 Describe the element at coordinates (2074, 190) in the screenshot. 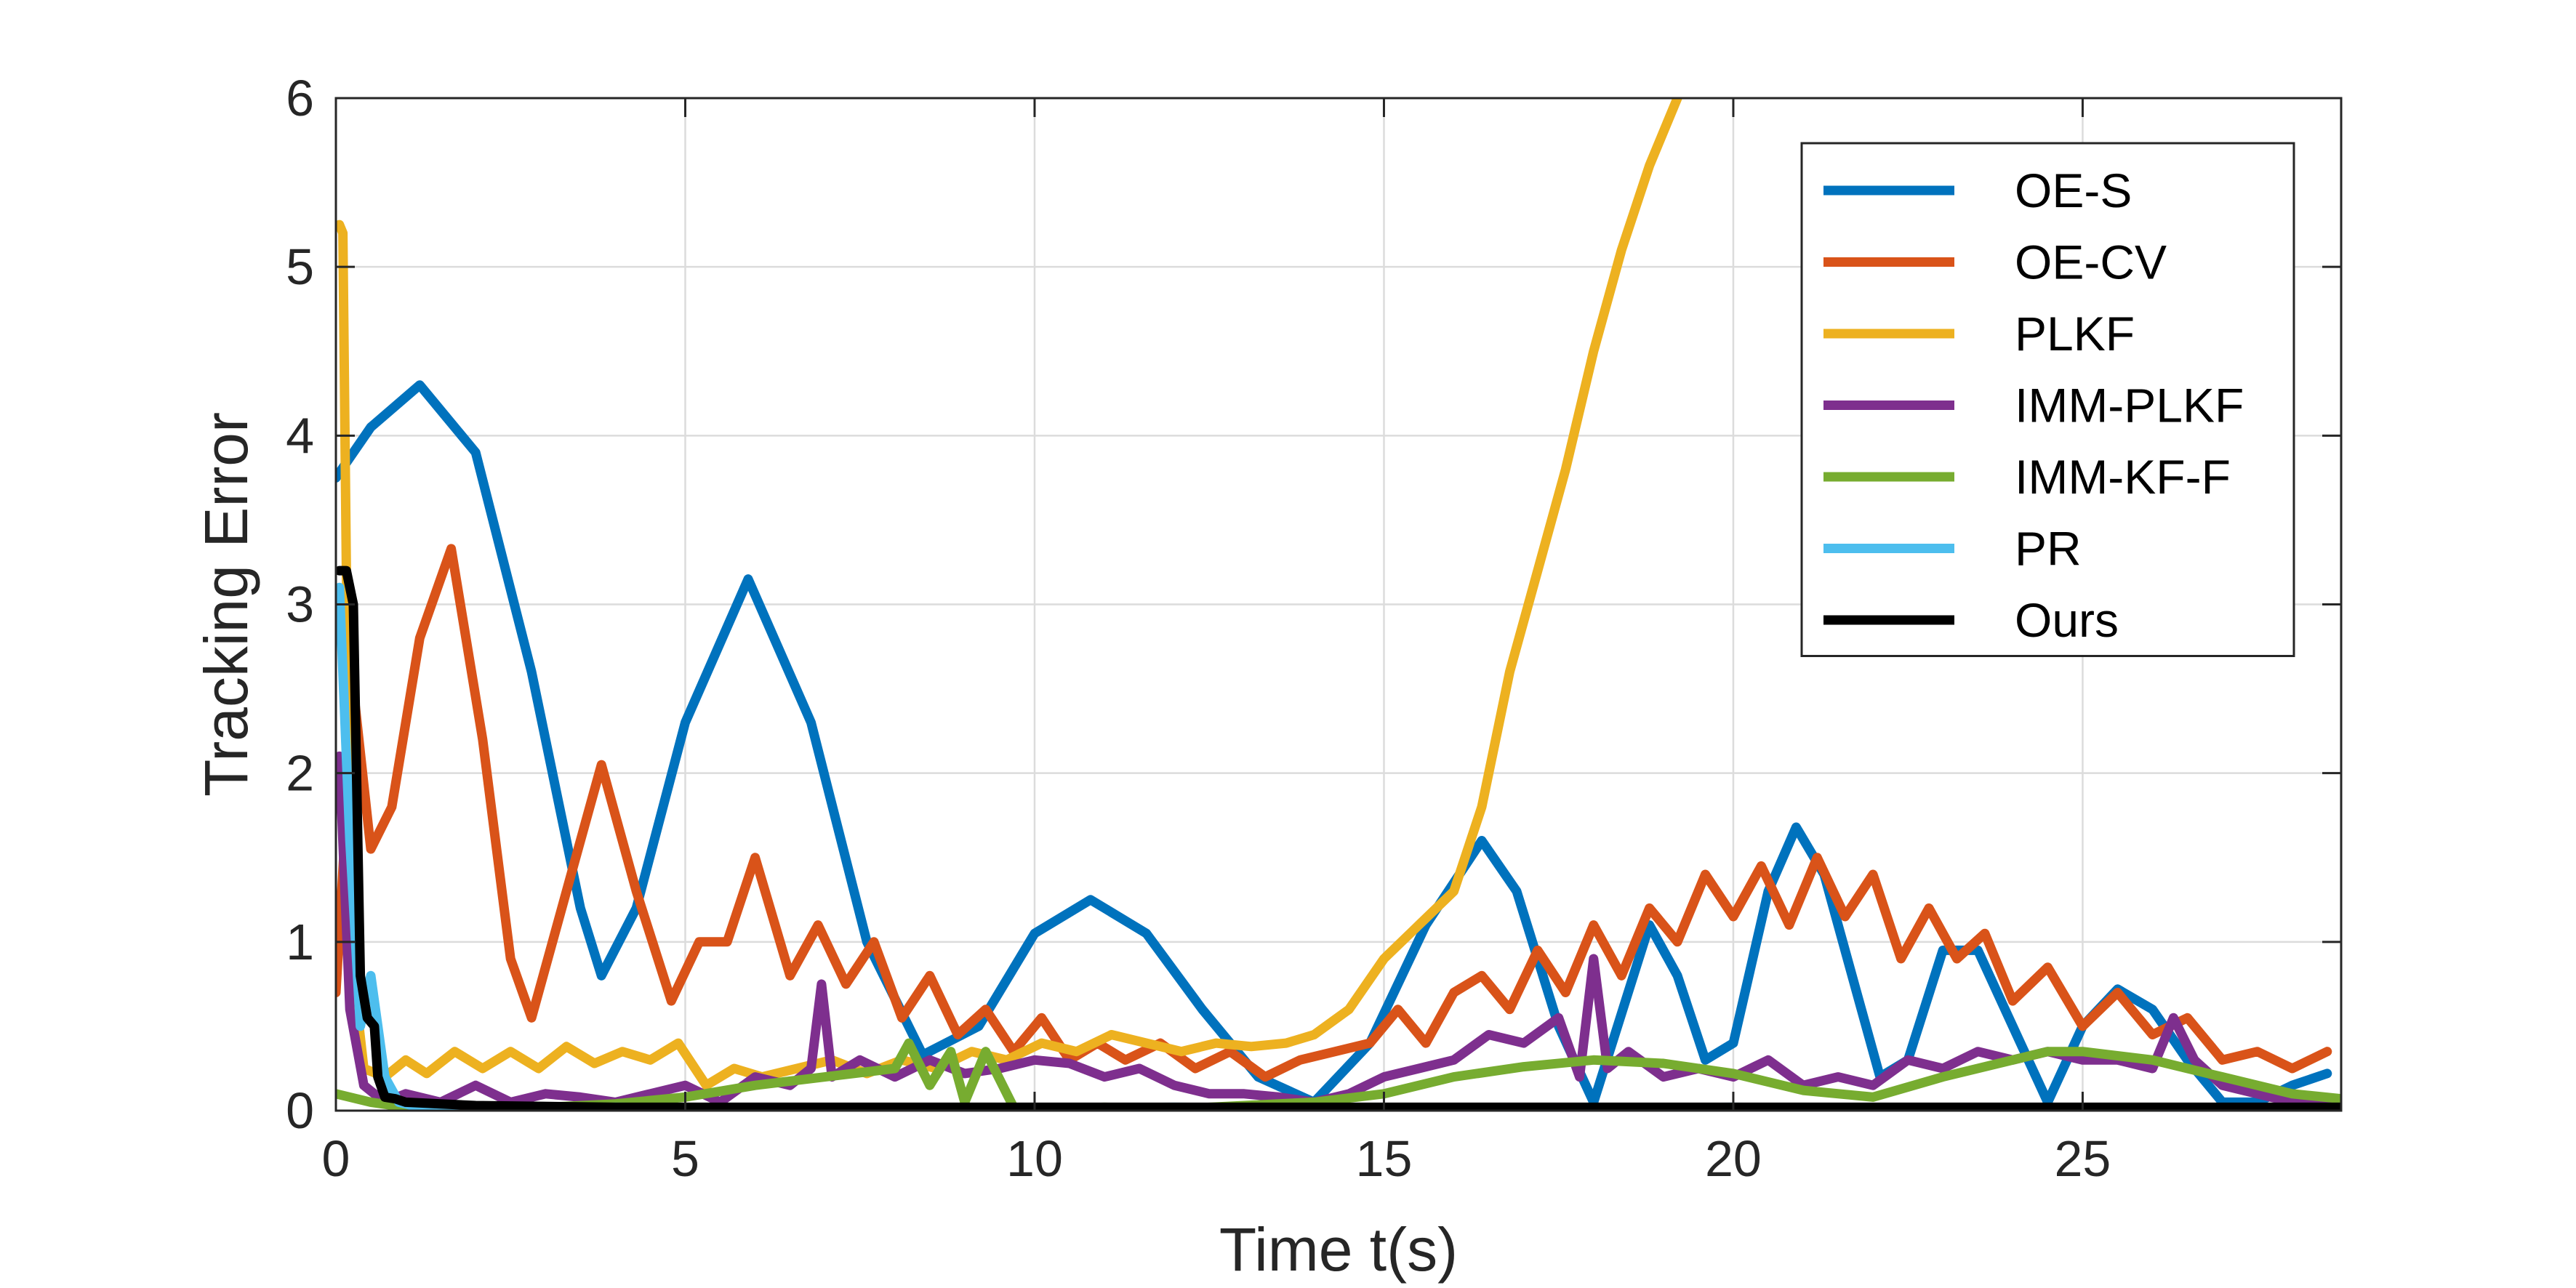

I see `legend-label-oe-s: OE-S` at that location.